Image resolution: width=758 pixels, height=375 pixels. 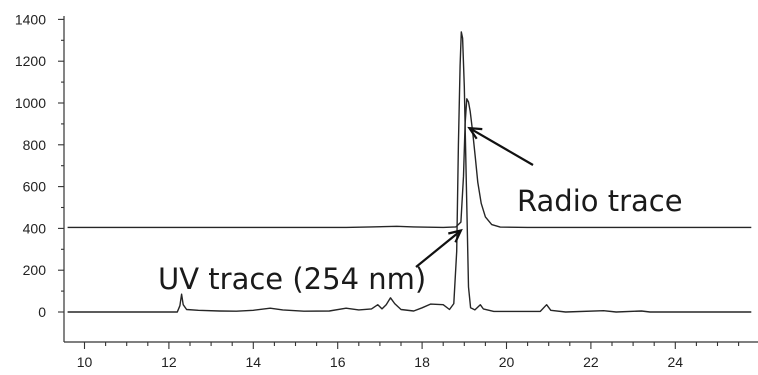 I want to click on uv-arrow-shaft, so click(x=438, y=248).